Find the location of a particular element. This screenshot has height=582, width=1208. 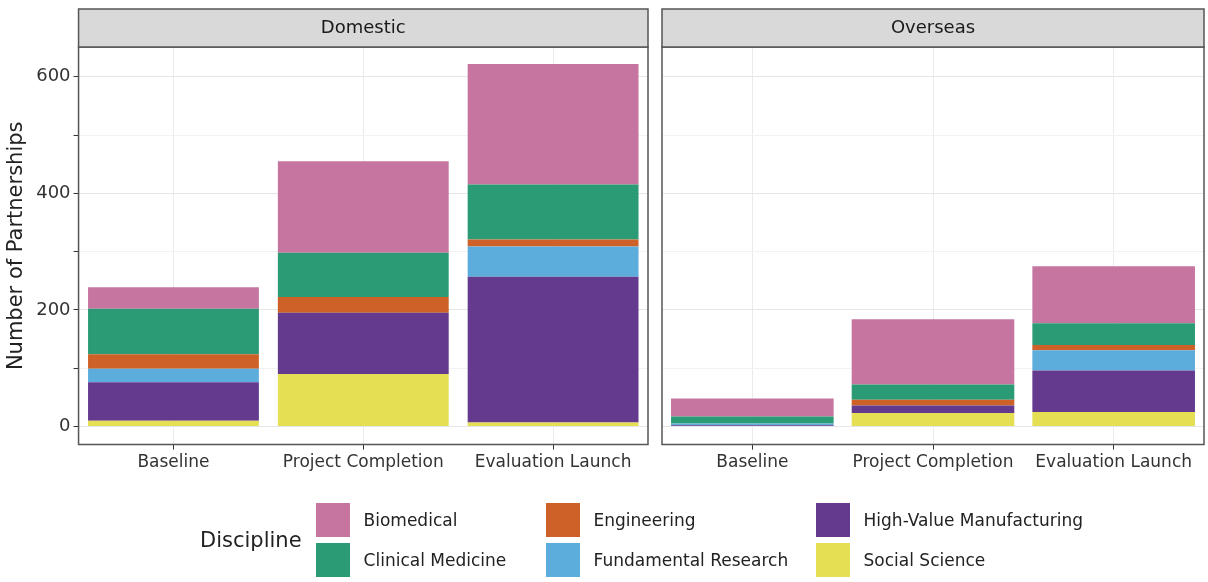

y-tick-label: 0 is located at coordinates (65, 425).